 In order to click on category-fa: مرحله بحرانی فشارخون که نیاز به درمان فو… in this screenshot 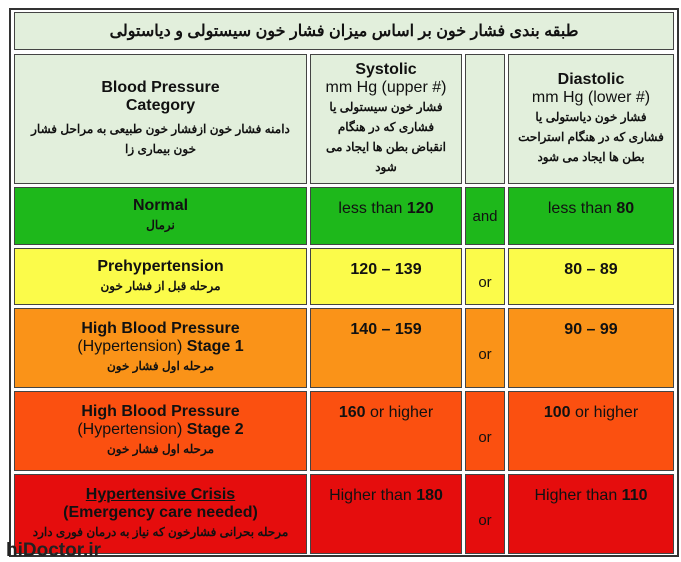, I will do `click(160, 532)`.